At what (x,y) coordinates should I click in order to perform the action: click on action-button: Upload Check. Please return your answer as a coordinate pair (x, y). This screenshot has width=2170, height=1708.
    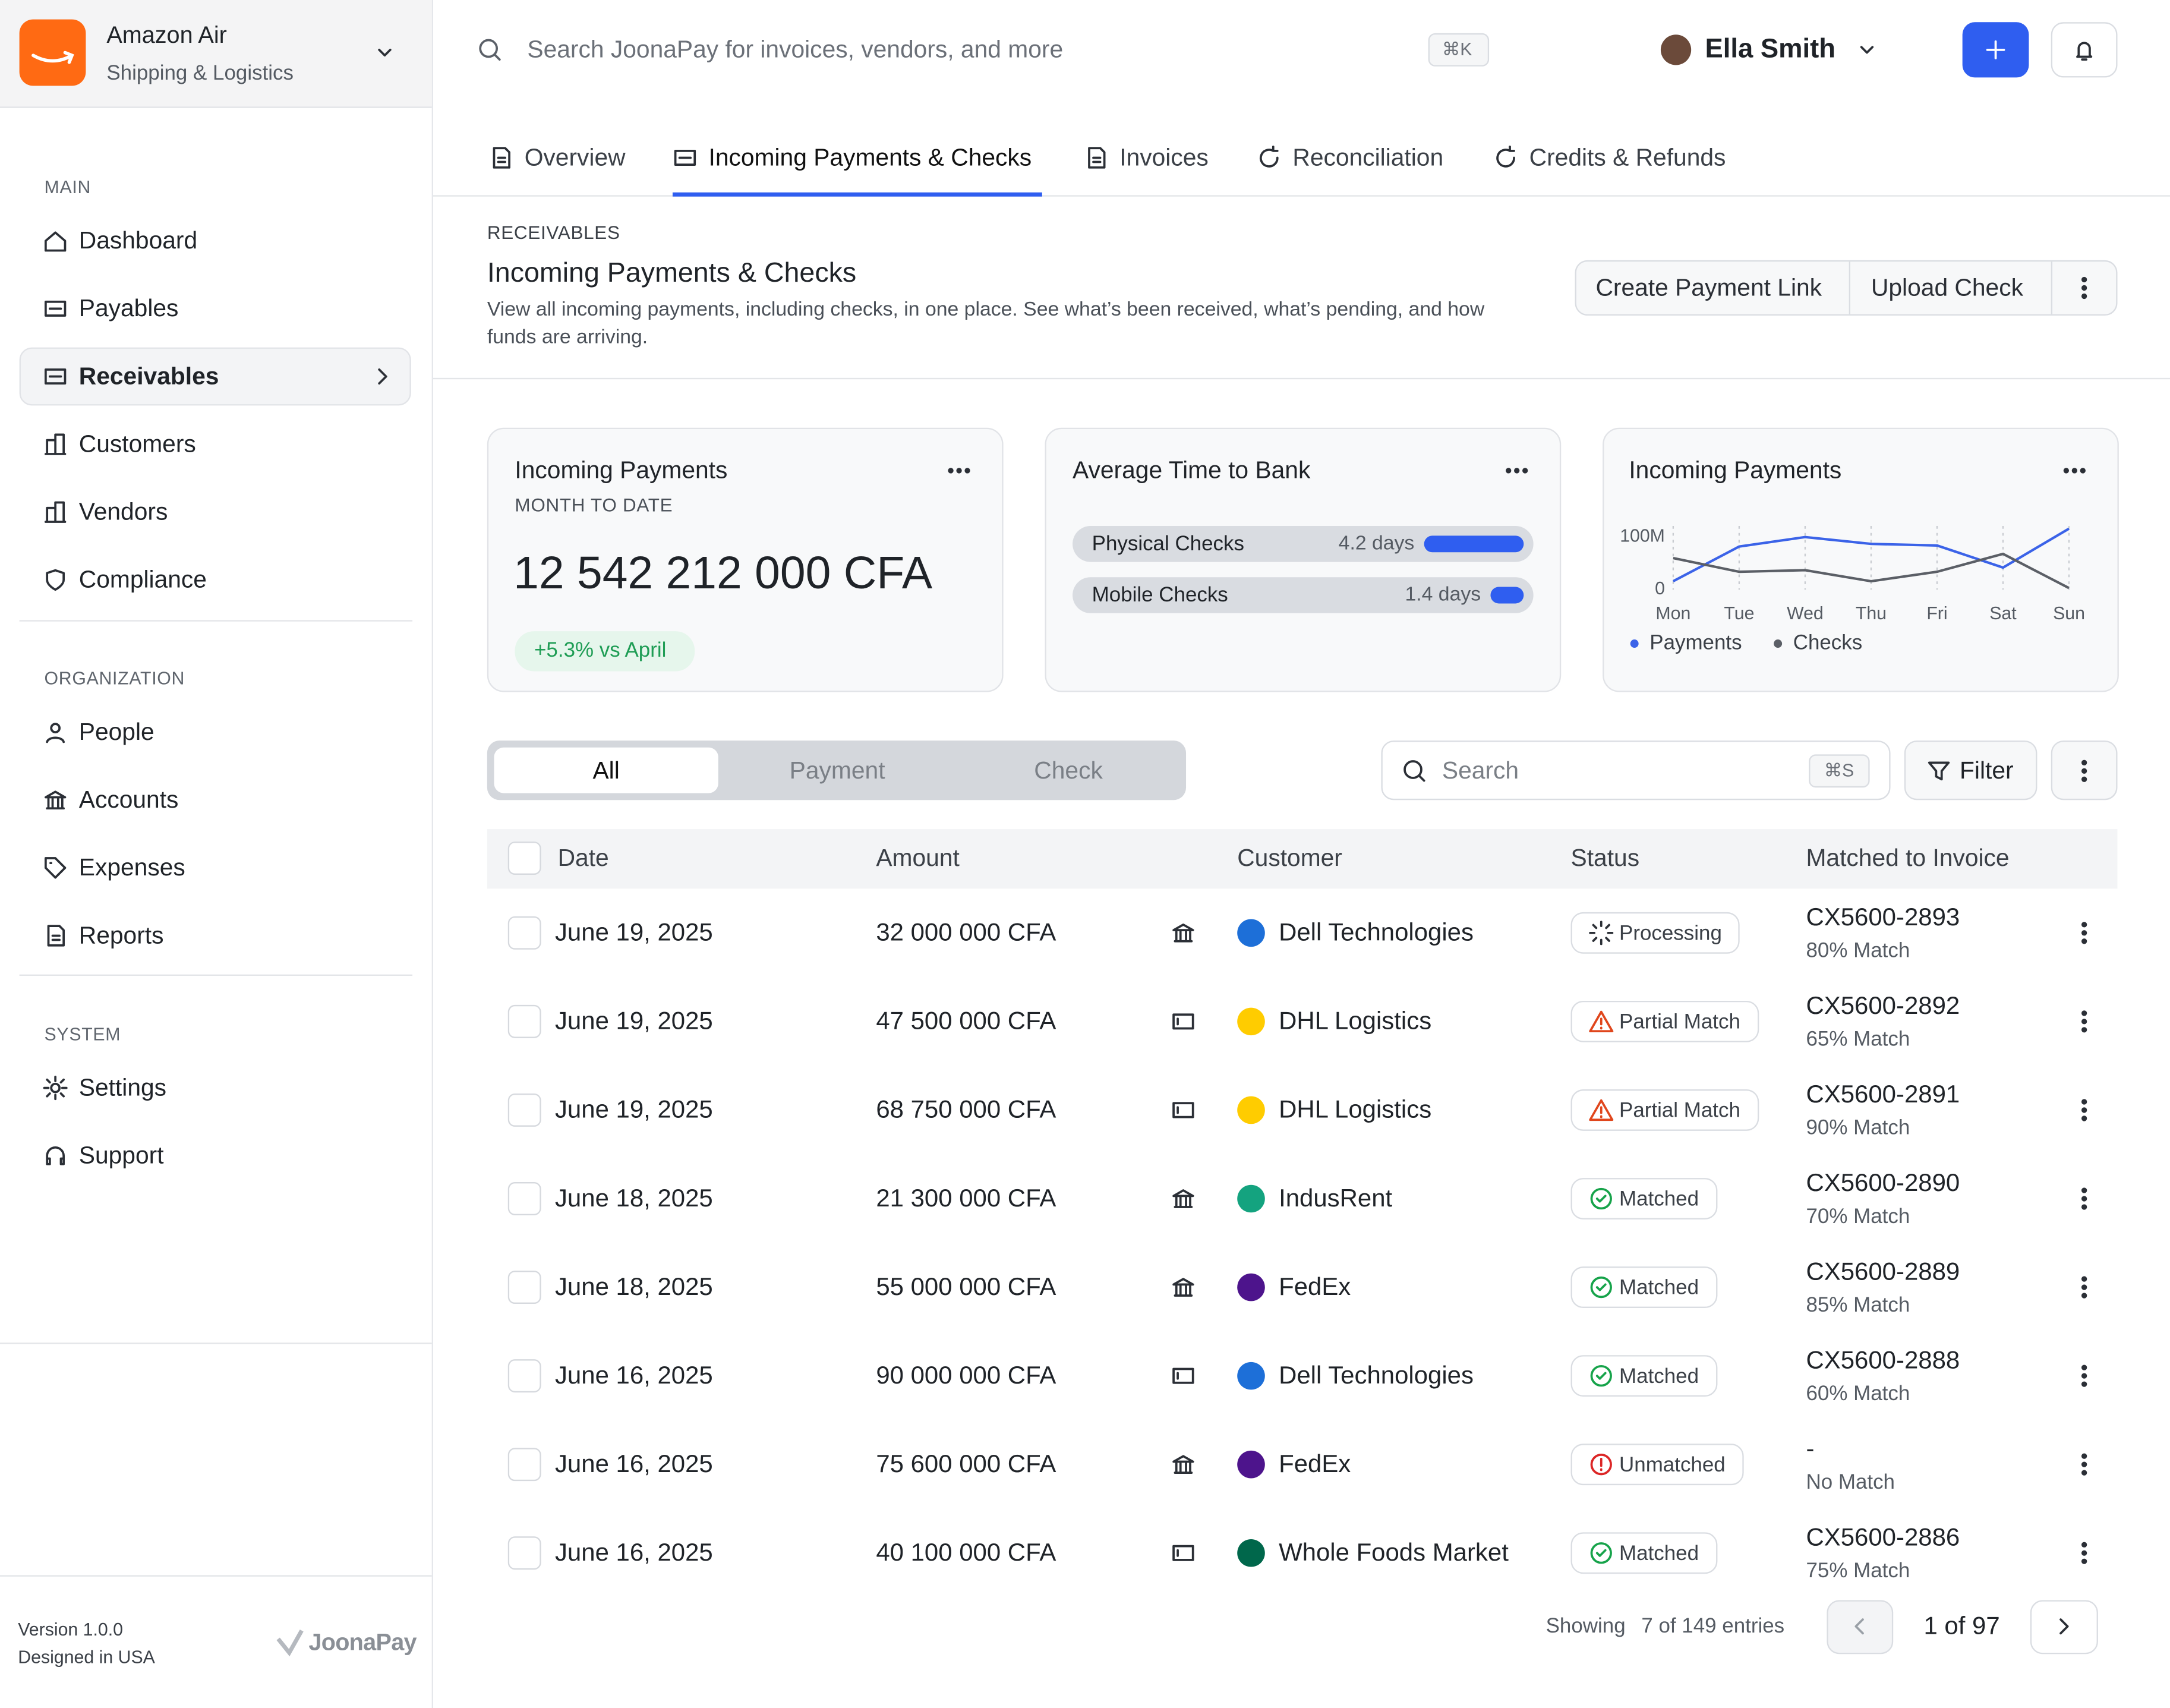
    Looking at the image, I should click on (1947, 287).